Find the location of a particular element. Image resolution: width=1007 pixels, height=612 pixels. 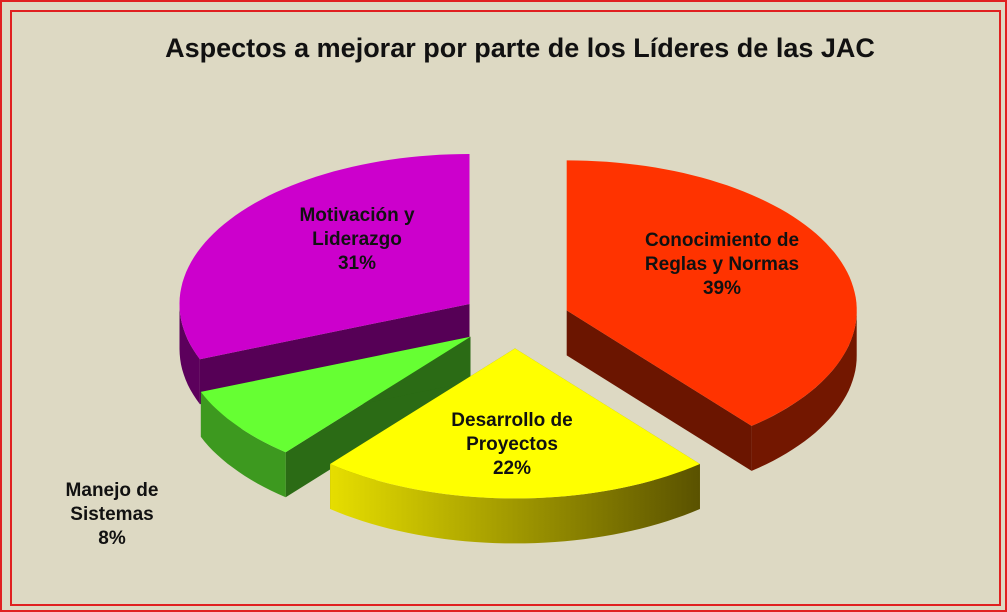

category-label: Conocimiento de Reglas y Normas is located at coordinates (722, 252).